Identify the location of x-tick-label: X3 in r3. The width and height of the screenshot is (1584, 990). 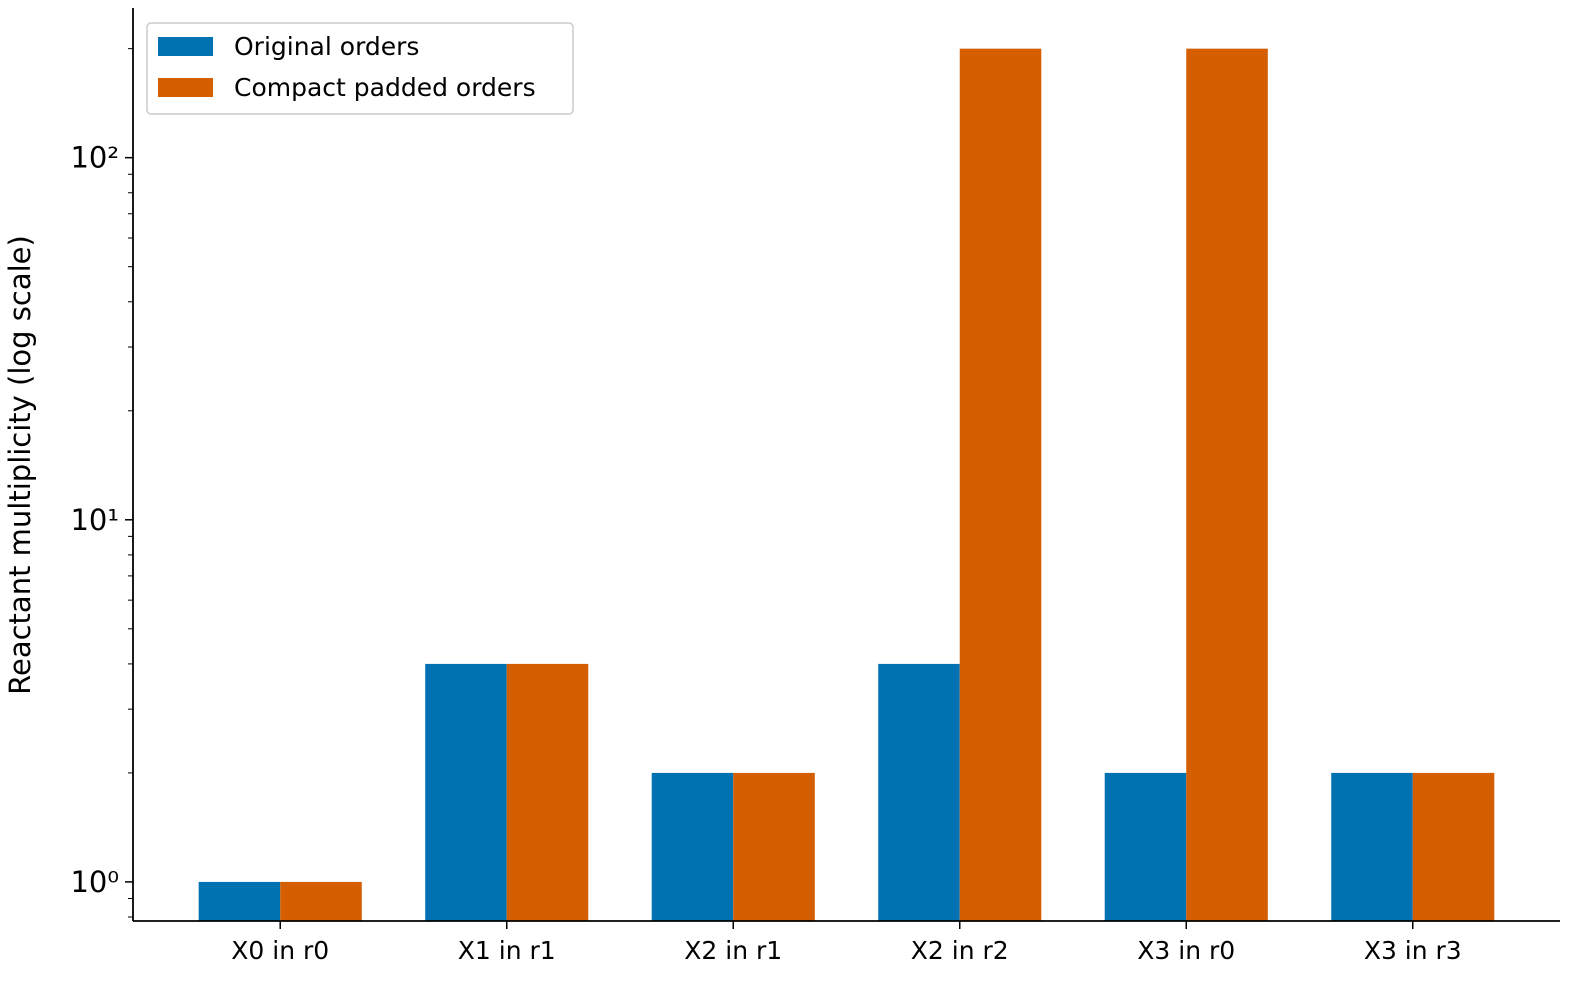
(1413, 950).